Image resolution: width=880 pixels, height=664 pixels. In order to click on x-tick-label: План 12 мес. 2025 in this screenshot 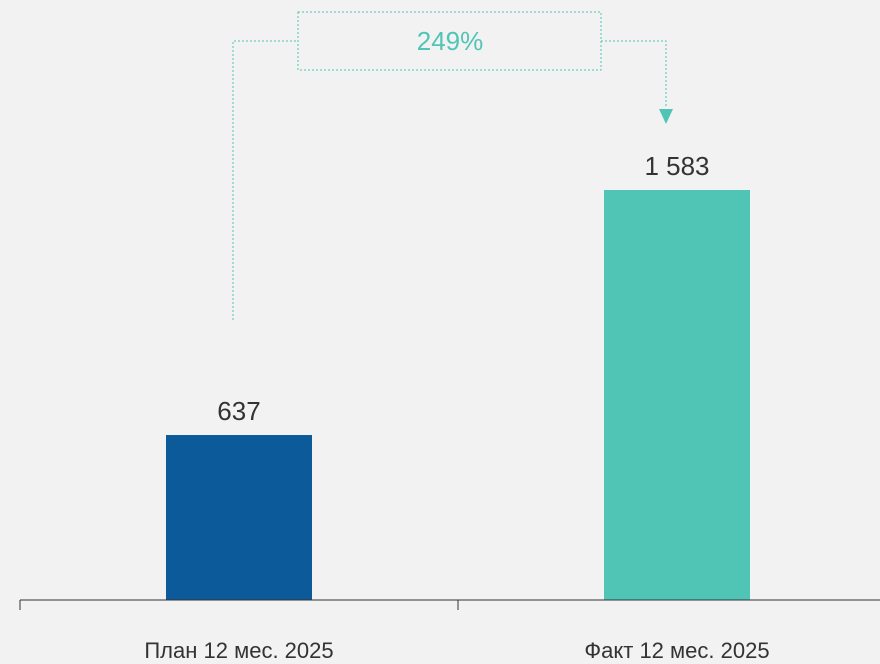, I will do `click(238, 650)`.